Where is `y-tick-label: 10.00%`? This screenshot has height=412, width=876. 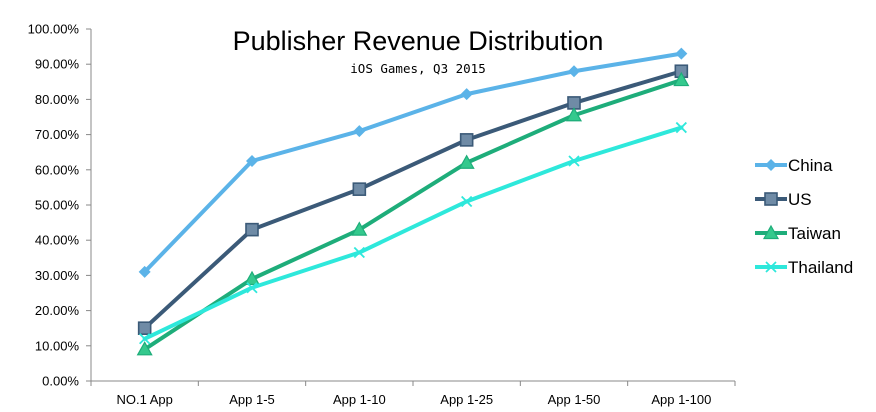 y-tick-label: 10.00% is located at coordinates (57, 345).